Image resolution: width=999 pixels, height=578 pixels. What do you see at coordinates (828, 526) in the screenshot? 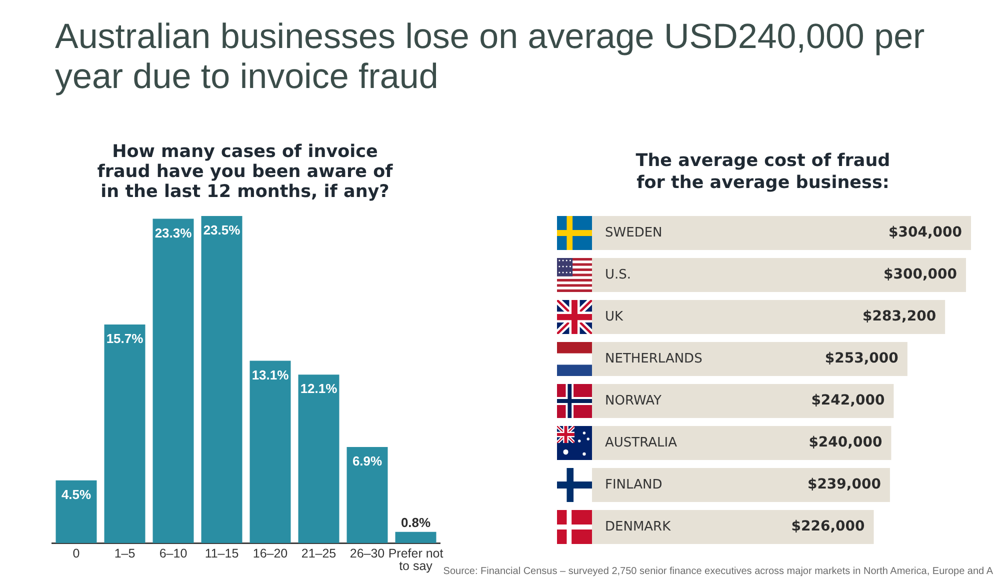
I see `data-label: $226,000` at bounding box center [828, 526].